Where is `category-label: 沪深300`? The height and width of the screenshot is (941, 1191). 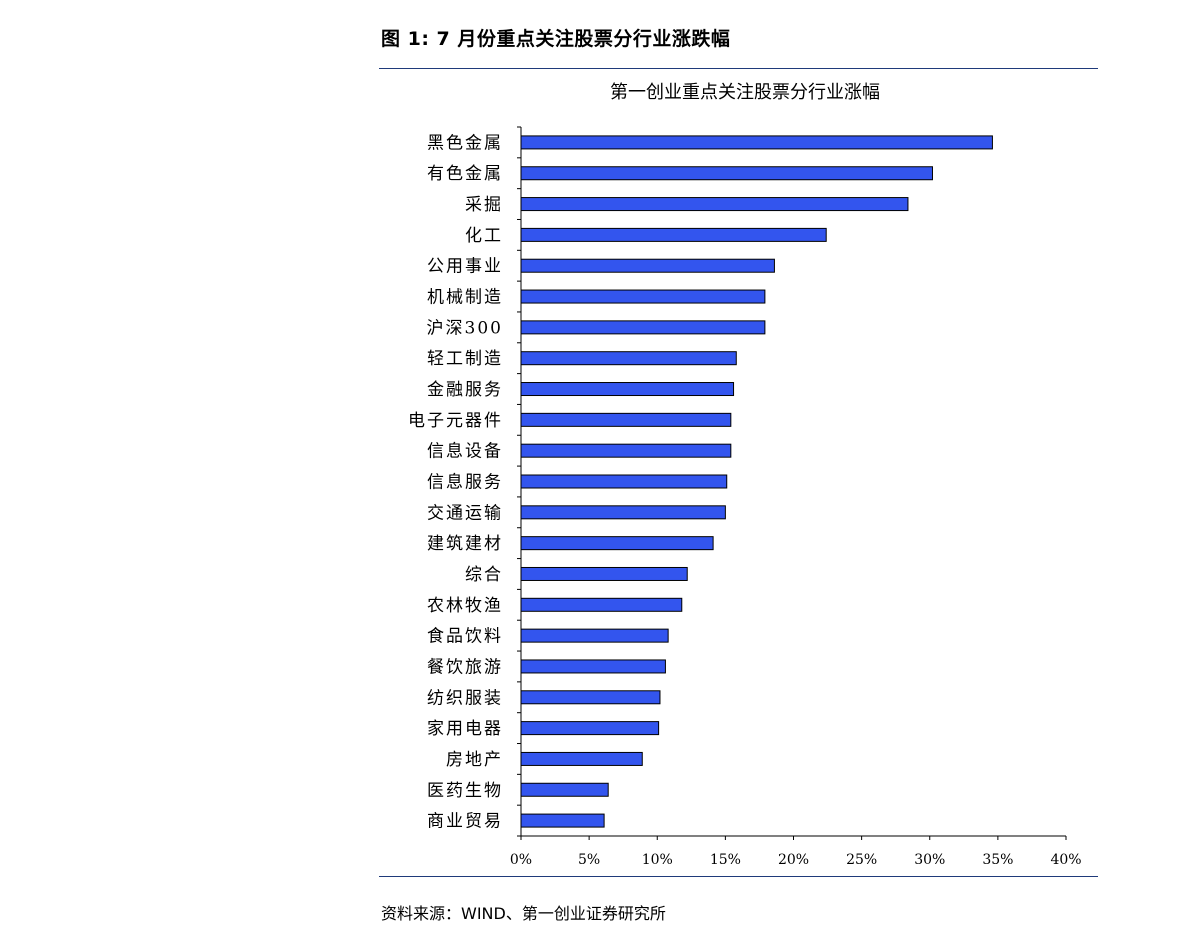
category-label: 沪深300 is located at coordinates (465, 328).